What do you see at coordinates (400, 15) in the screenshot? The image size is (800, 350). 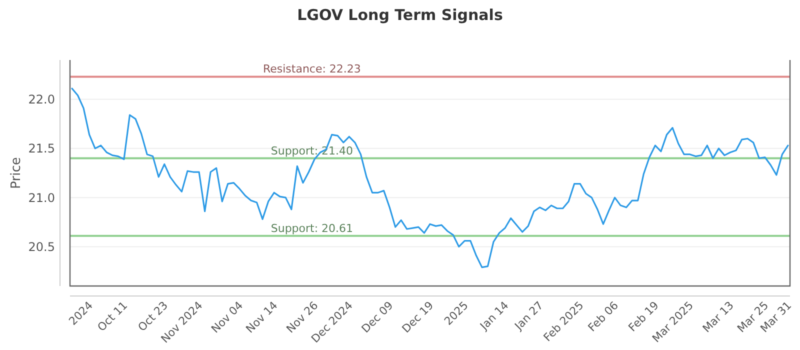 I see `chart-title: LGOV Long Term Signals` at bounding box center [400, 15].